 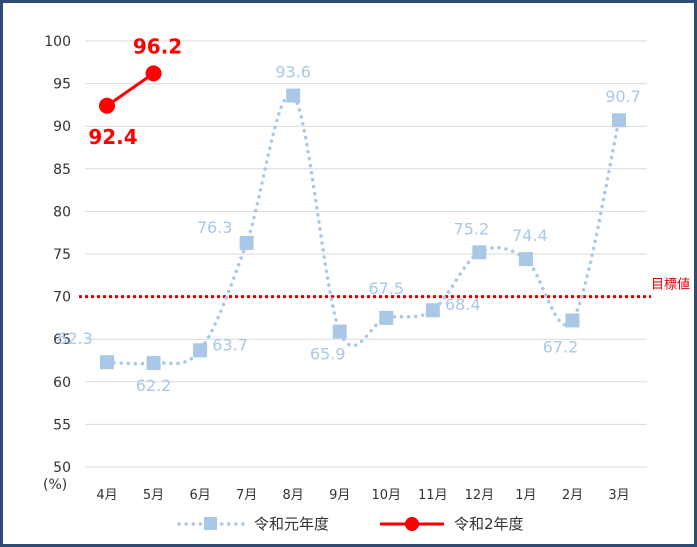 What do you see at coordinates (572, 495) in the screenshot?
I see `x-tick-label: 2月` at bounding box center [572, 495].